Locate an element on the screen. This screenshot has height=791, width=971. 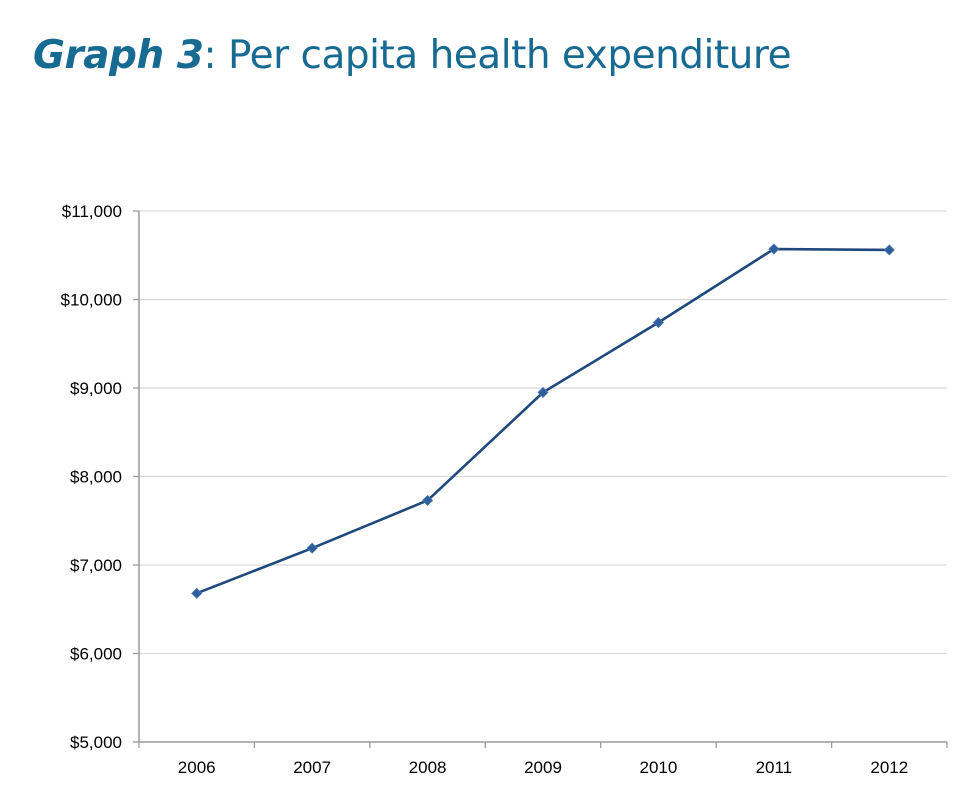
x-tick-label: 2007 is located at coordinates (312, 767).